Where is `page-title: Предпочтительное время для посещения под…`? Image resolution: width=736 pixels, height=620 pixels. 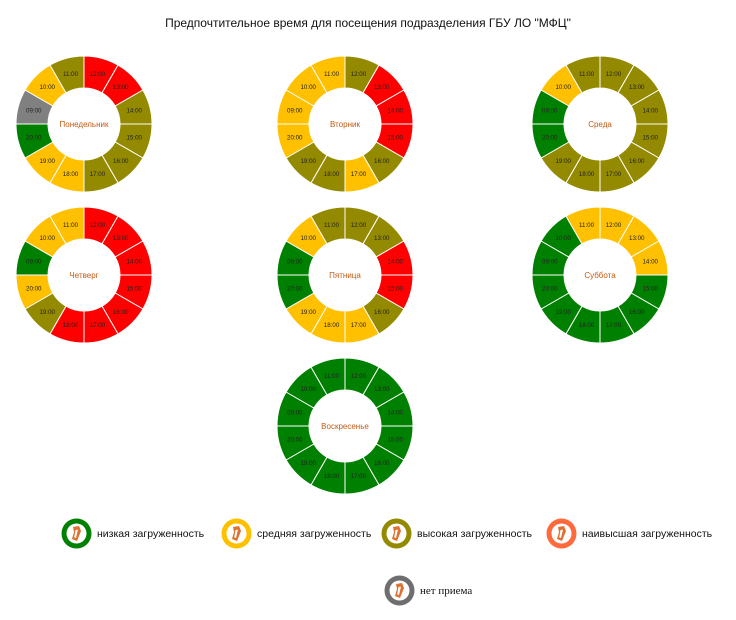 page-title: Предпочтительное время для посещения под… is located at coordinates (368, 23).